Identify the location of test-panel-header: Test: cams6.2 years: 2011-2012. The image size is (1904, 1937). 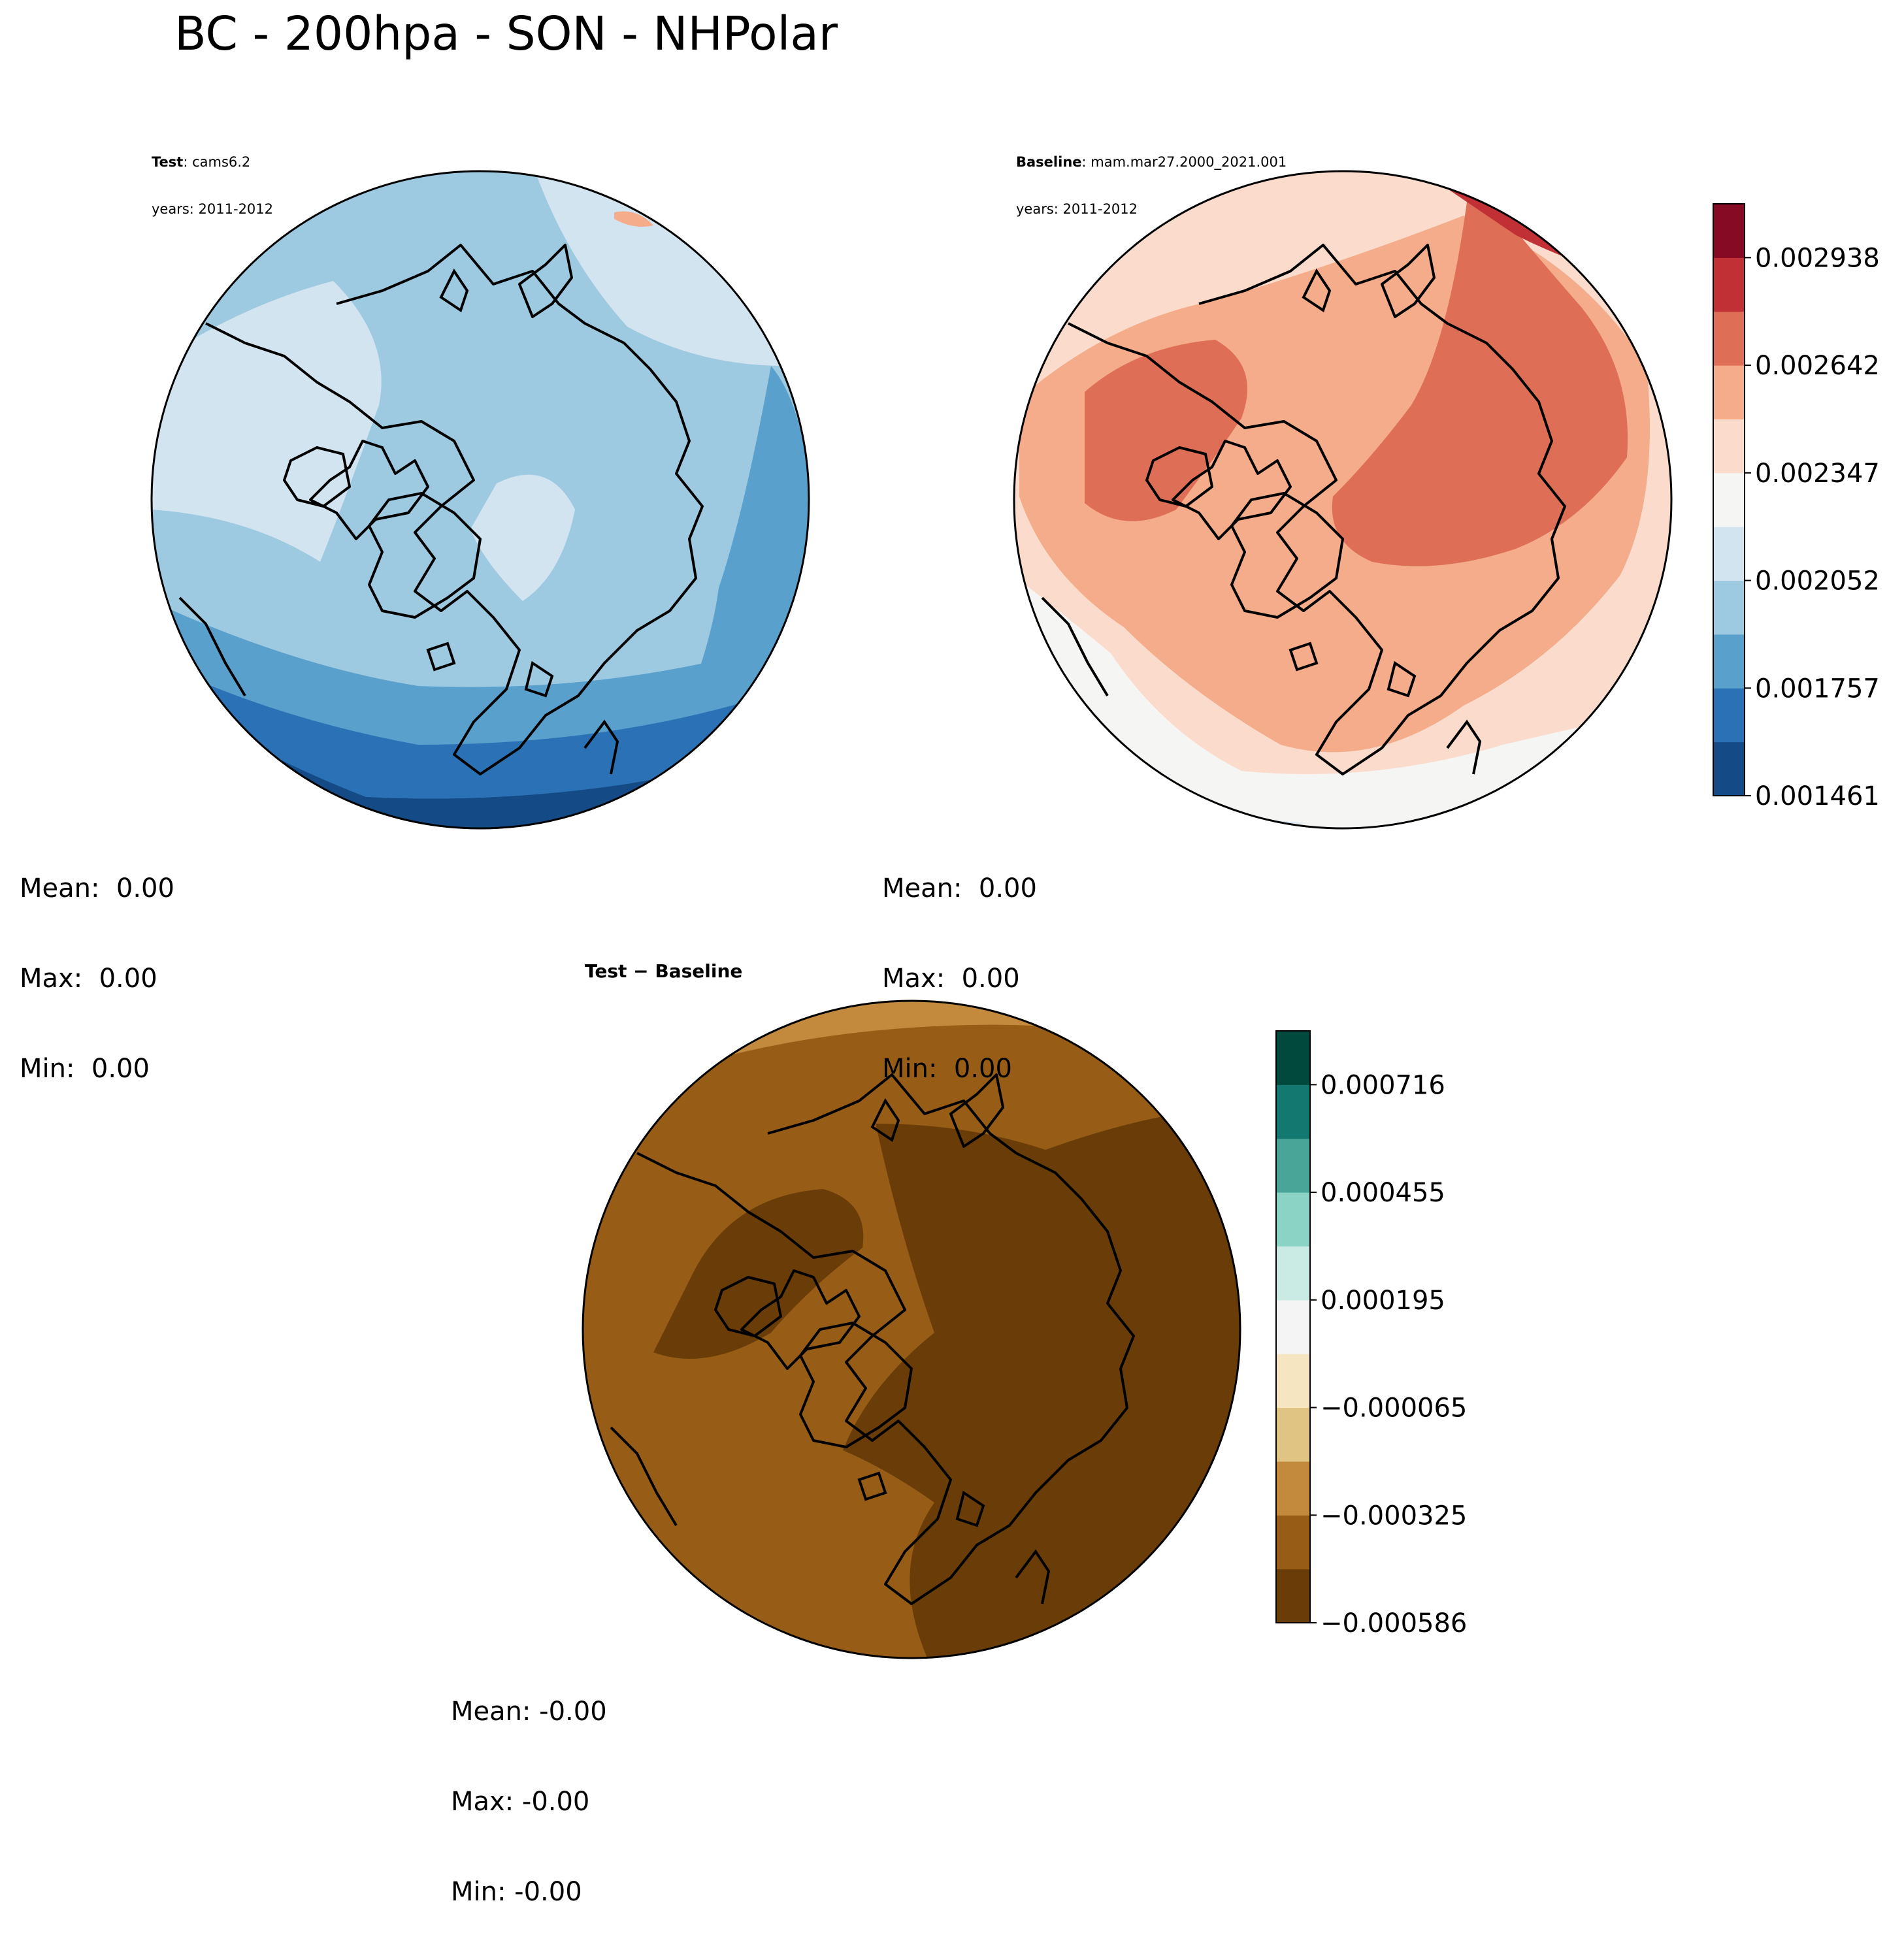
(212, 178).